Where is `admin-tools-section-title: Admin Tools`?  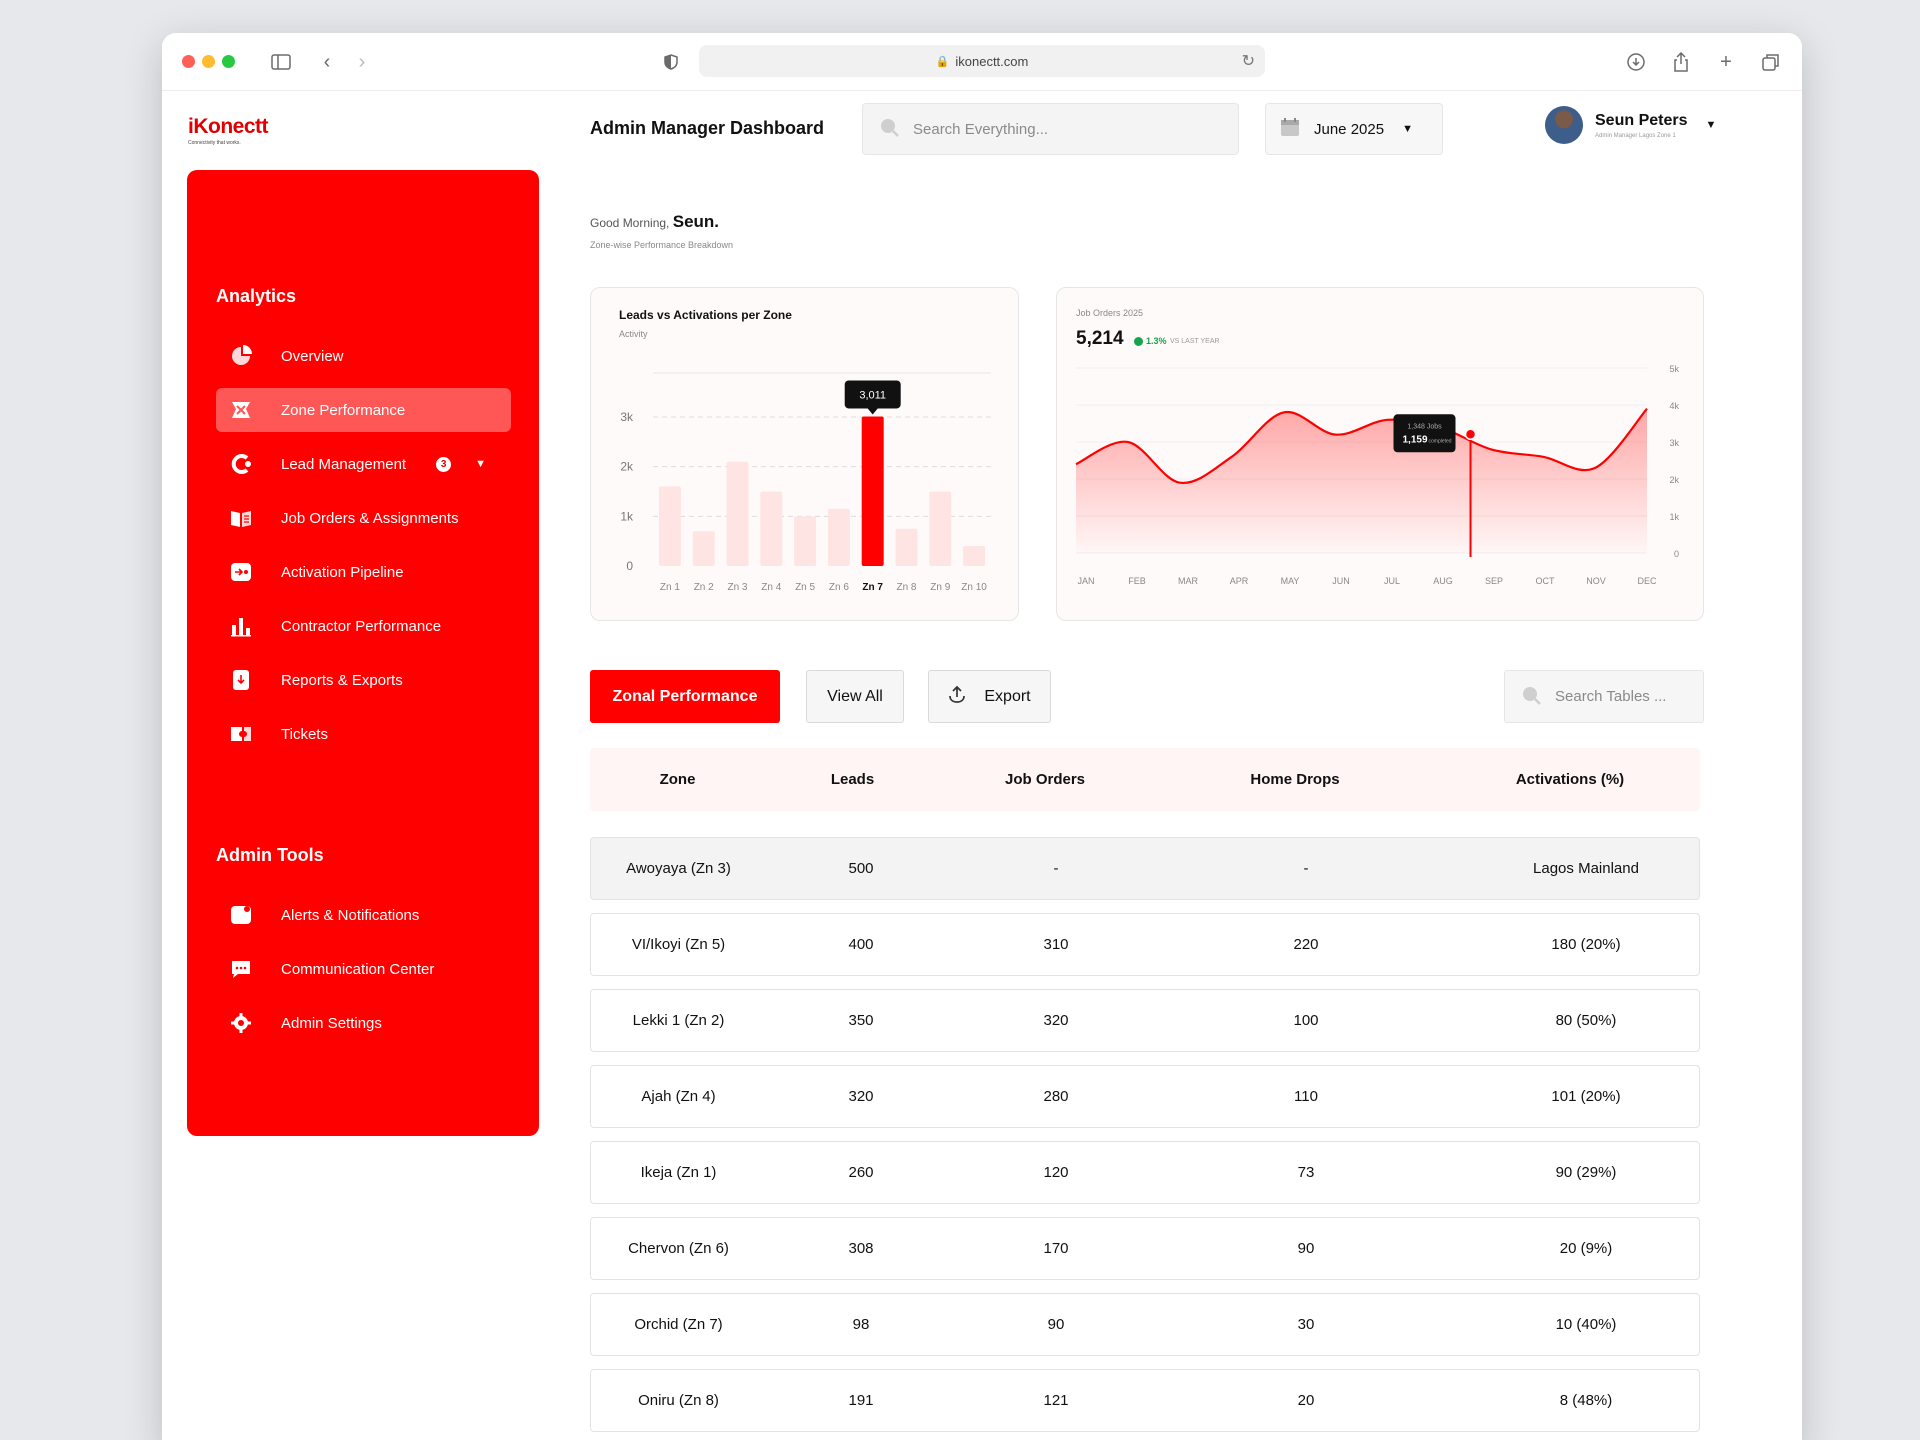
admin-tools-section-title: Admin Tools is located at coordinates (270, 855).